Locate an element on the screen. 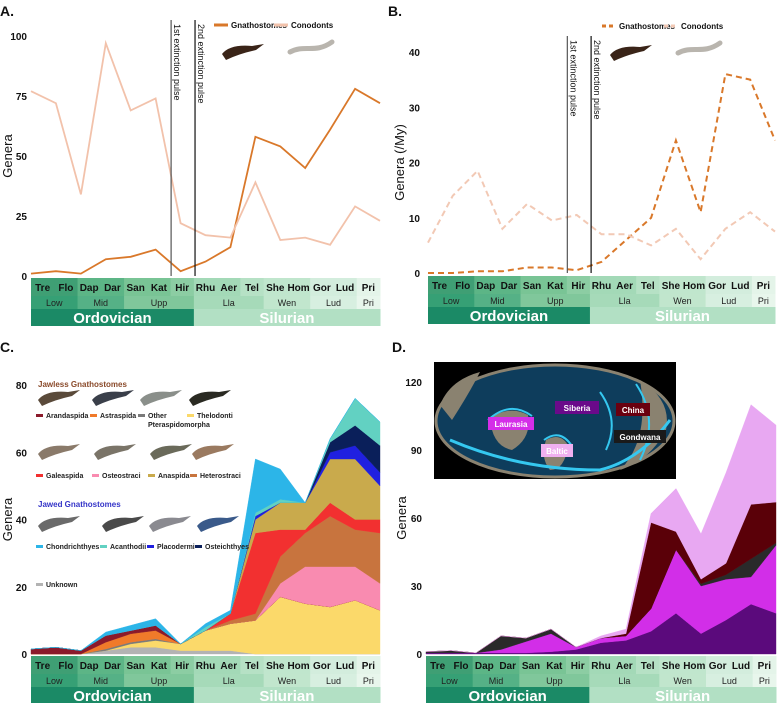 Image resolution: width=777 pixels, height=703 pixels. legend-label: Unknown is located at coordinates (62, 585).